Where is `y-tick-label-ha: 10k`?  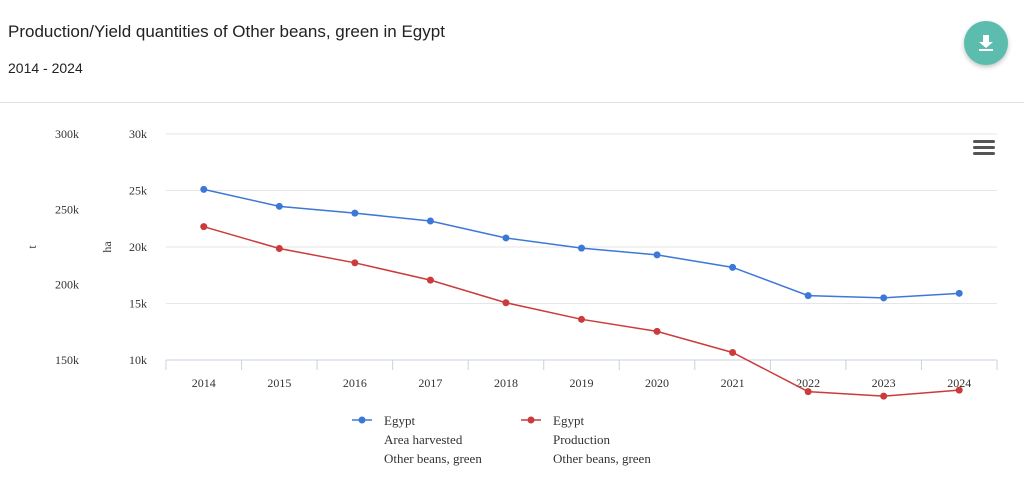
y-tick-label-ha: 10k is located at coordinates (138, 360).